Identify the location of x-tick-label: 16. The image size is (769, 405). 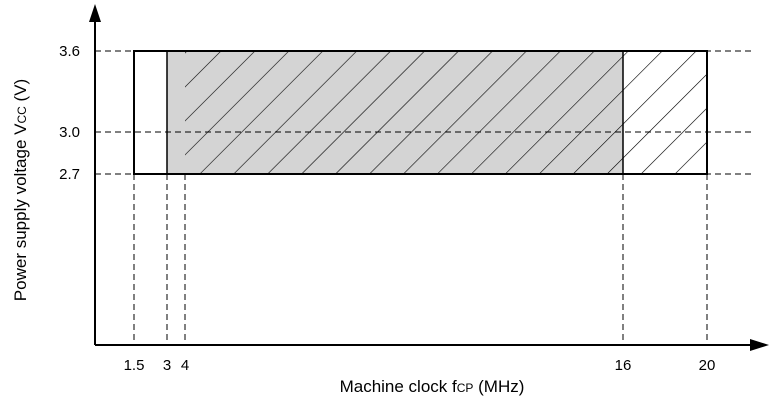
(623, 365).